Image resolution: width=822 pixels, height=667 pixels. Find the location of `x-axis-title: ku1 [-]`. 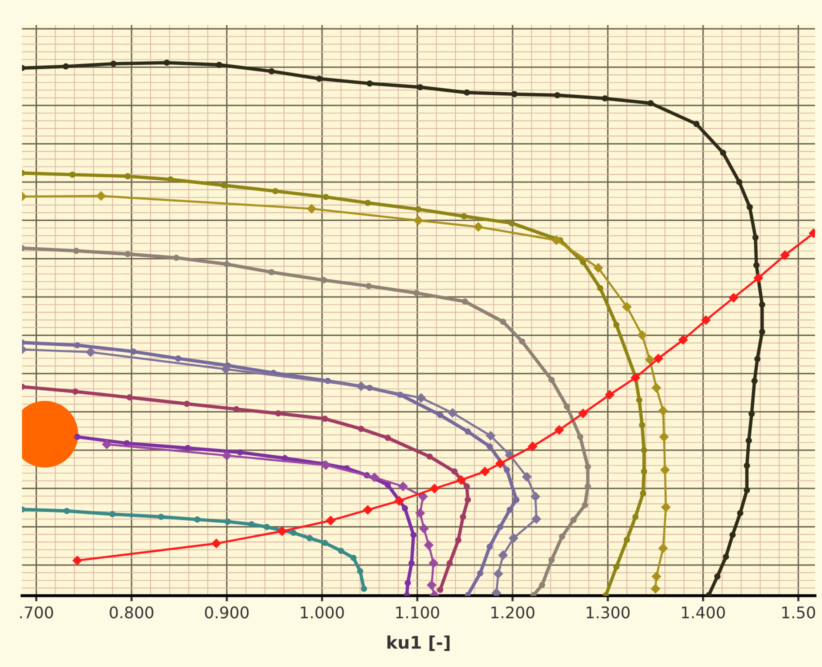

x-axis-title: ku1 [-] is located at coordinates (418, 643).